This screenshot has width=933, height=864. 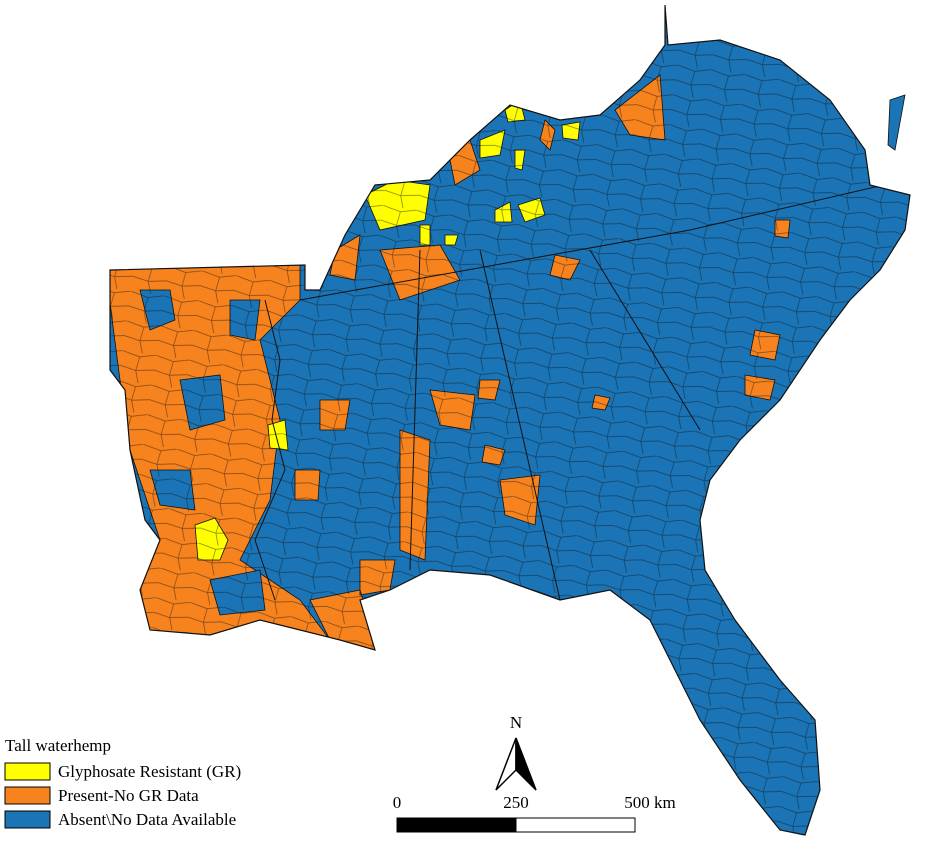 I want to click on legend-label: Present-No GR Data, so click(x=128, y=795).